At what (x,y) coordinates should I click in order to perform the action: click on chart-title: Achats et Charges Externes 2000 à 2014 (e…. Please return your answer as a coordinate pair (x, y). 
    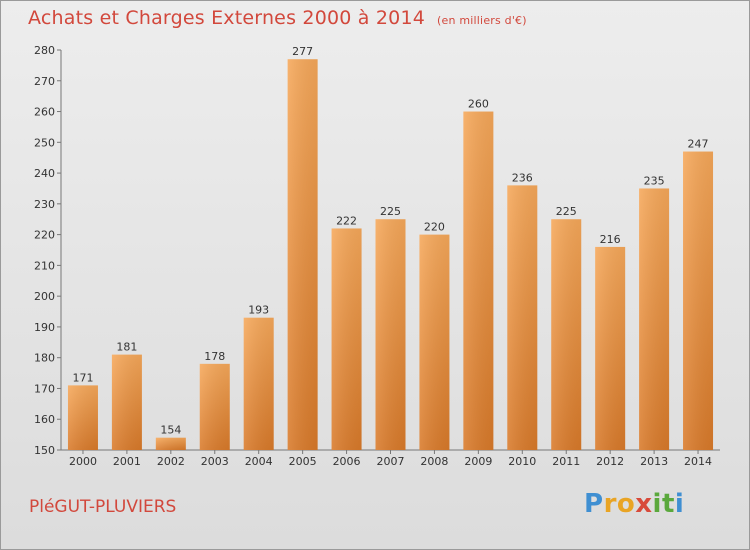
    Looking at the image, I should click on (277, 18).